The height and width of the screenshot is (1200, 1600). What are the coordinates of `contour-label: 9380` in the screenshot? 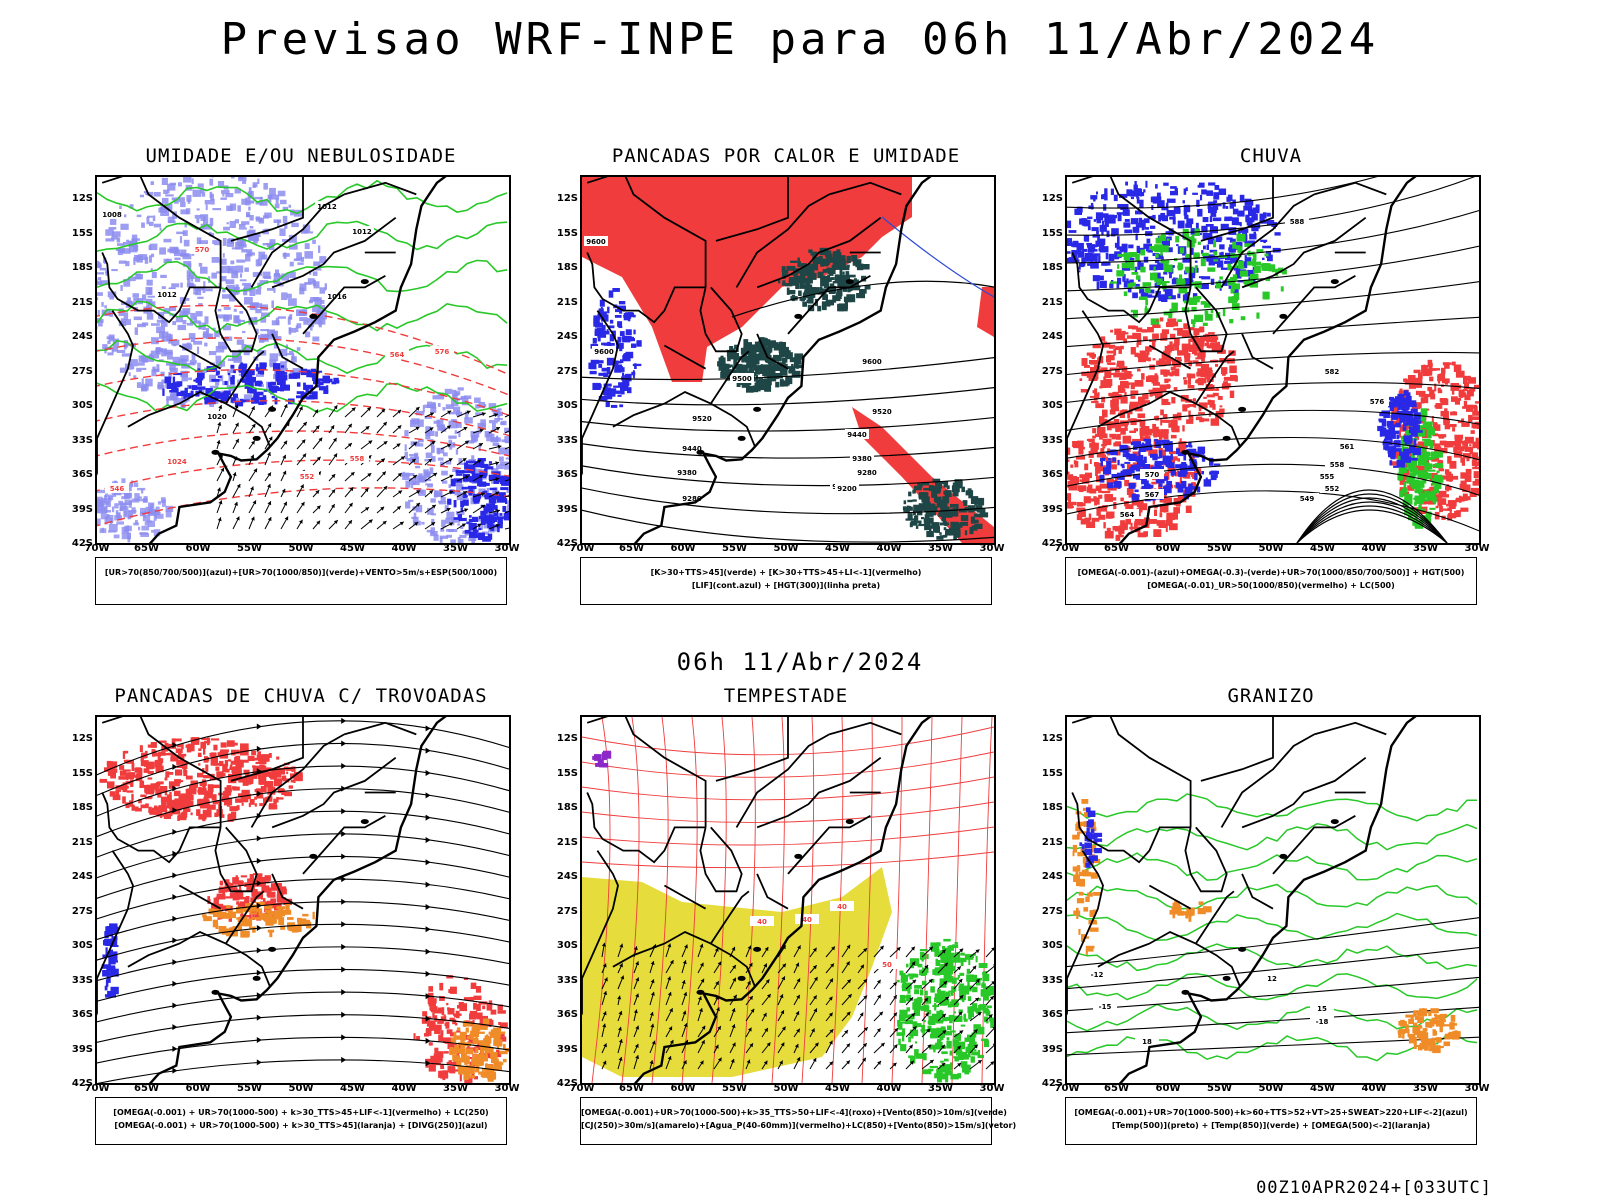 It's located at (687, 473).